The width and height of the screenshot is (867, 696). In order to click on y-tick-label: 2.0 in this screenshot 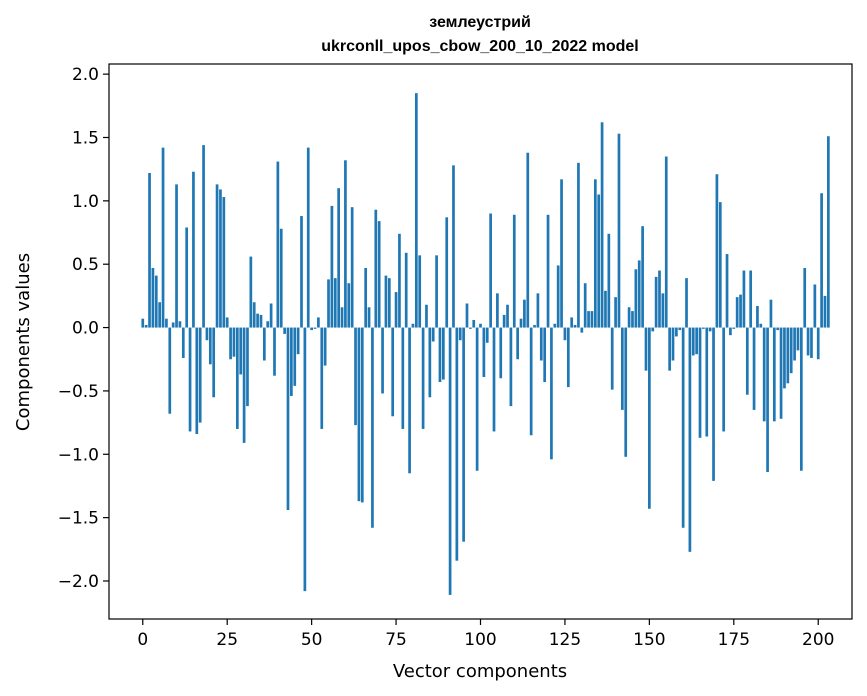, I will do `click(85, 75)`.